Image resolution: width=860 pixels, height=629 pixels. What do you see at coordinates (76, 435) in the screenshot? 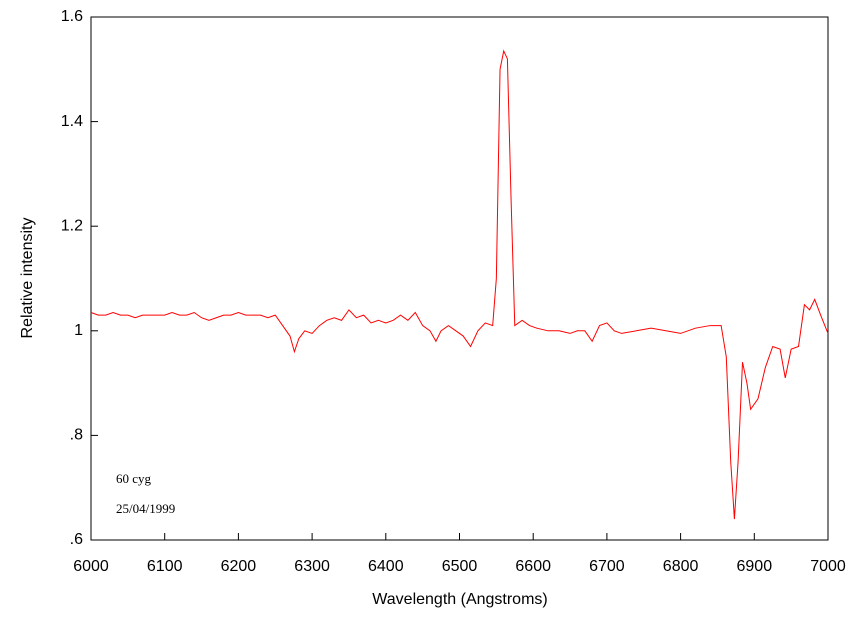
I see `y-tick-label: .8` at bounding box center [76, 435].